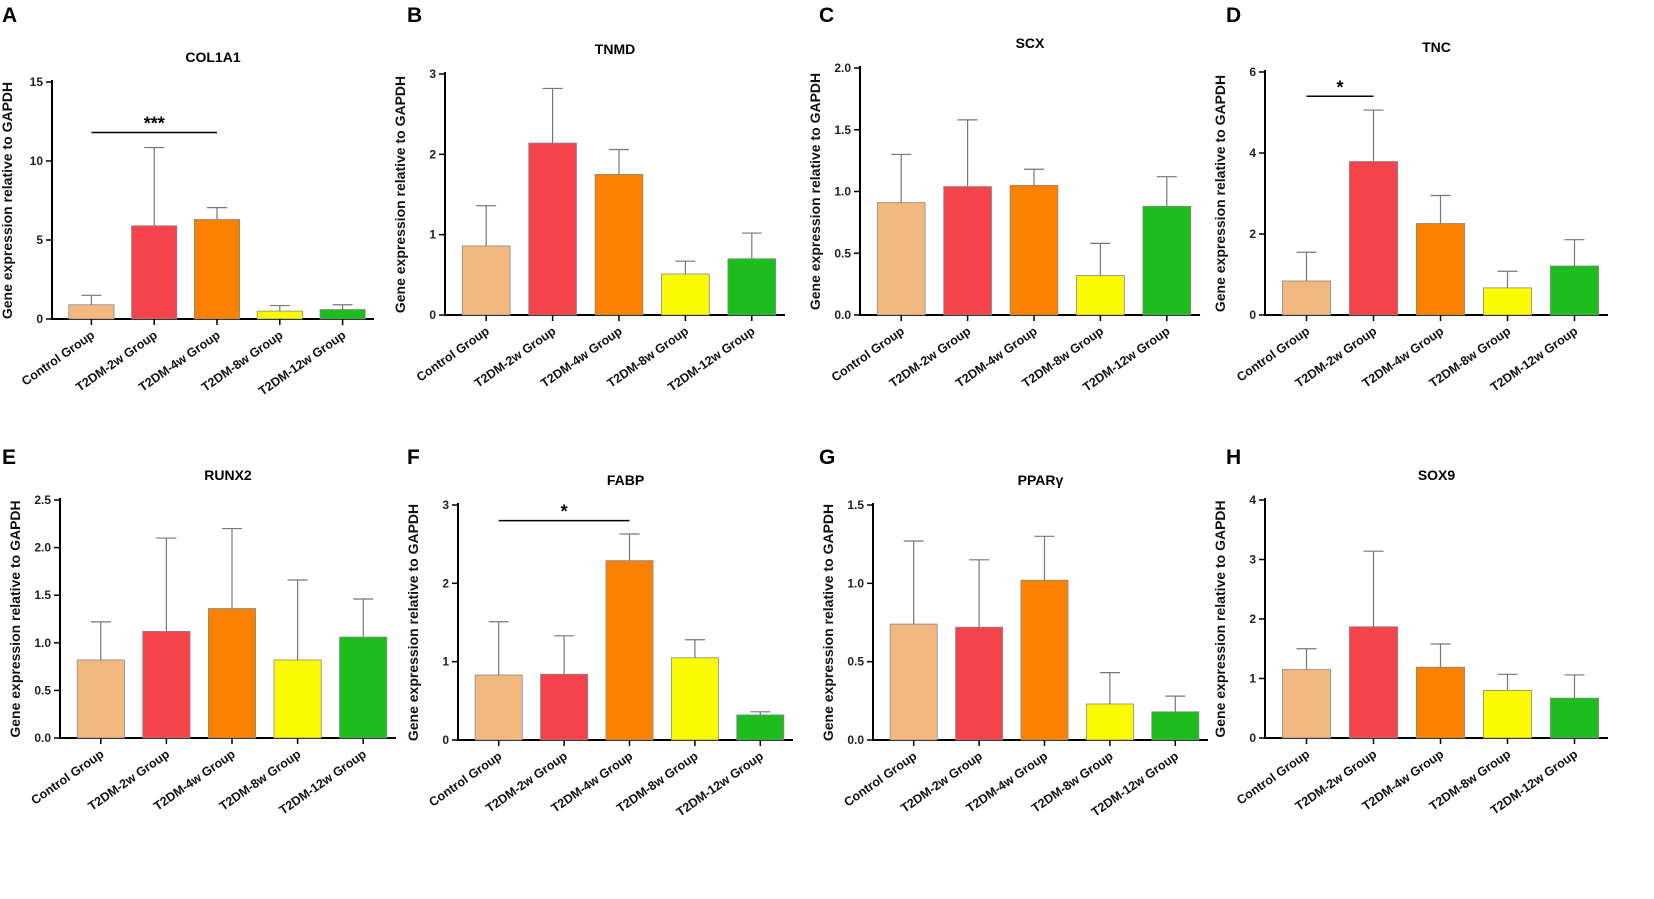  I want to click on panel-letter: D, so click(1233, 15).